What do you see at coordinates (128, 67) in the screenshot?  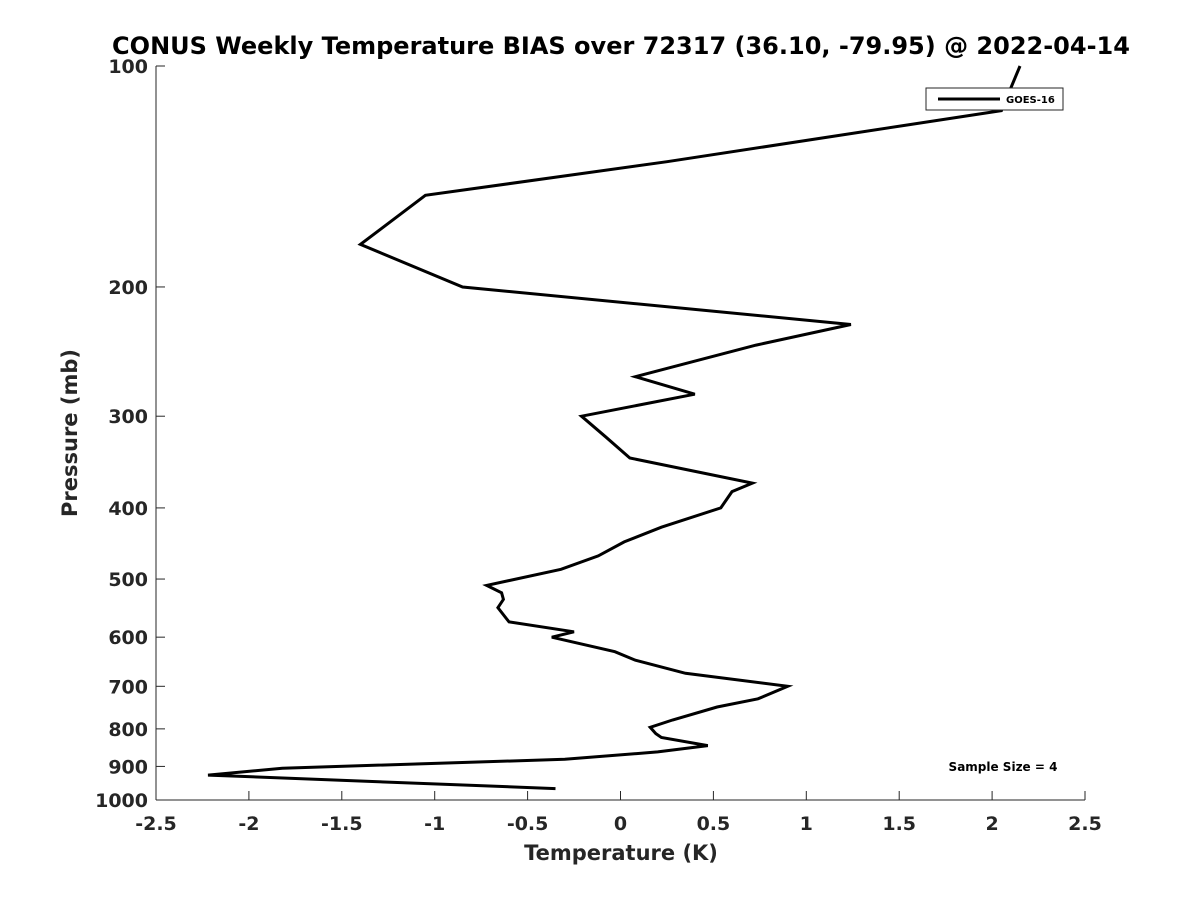 I see `y-tick-label: 100` at bounding box center [128, 67].